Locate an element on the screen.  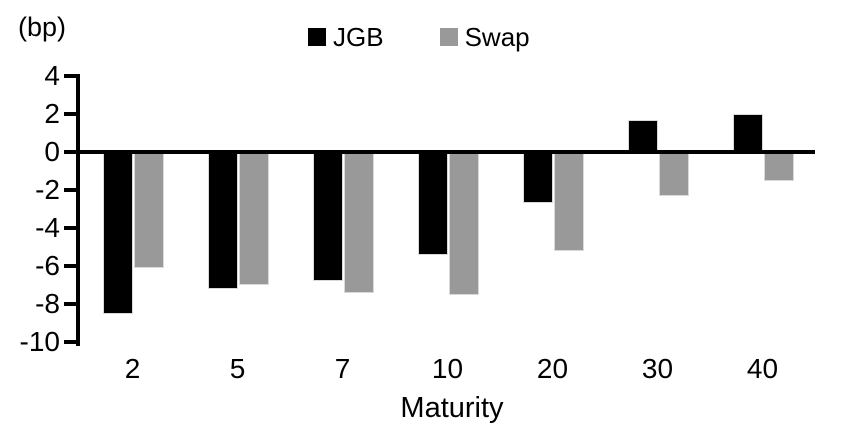
y-tick-label: 0 is located at coordinates (52, 151).